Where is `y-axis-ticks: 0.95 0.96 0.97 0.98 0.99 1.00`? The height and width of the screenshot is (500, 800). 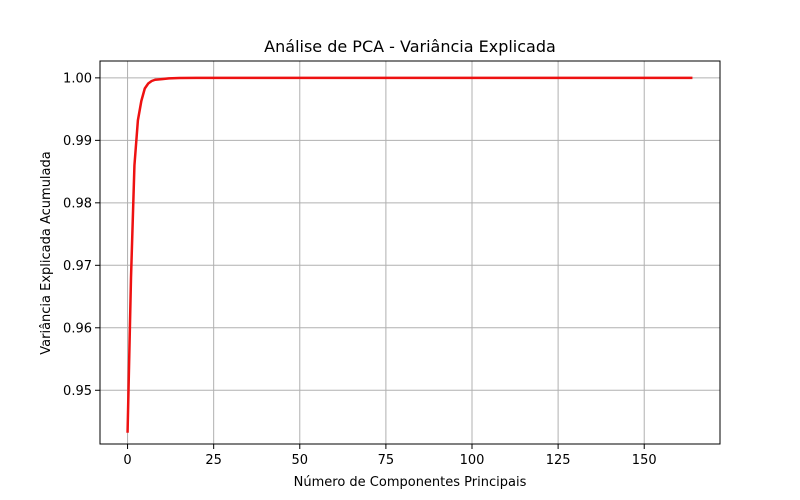
y-axis-ticks: 0.95 0.96 0.97 0.98 0.99 1.00 is located at coordinates (81, 235).